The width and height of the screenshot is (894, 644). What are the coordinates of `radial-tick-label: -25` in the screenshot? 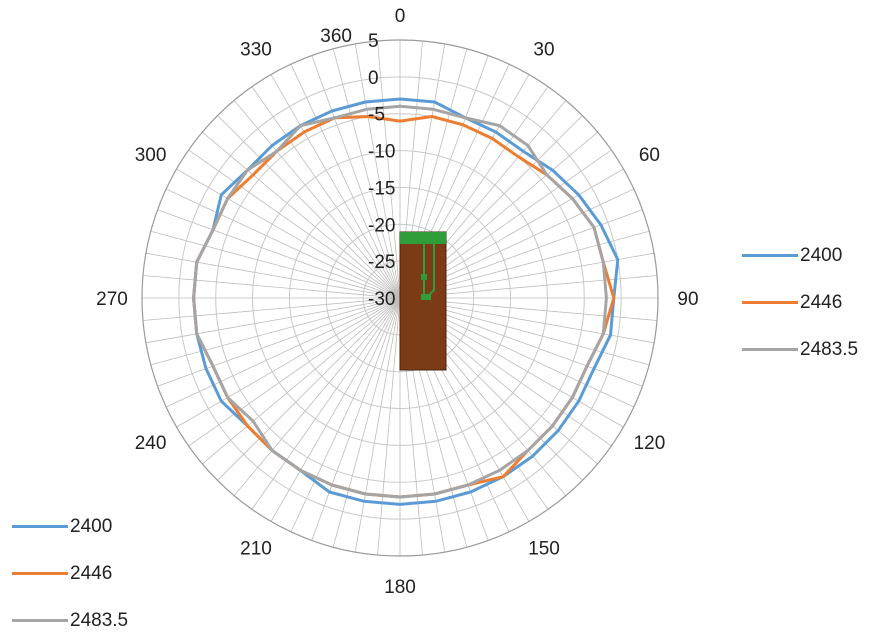 It's located at (381, 262).